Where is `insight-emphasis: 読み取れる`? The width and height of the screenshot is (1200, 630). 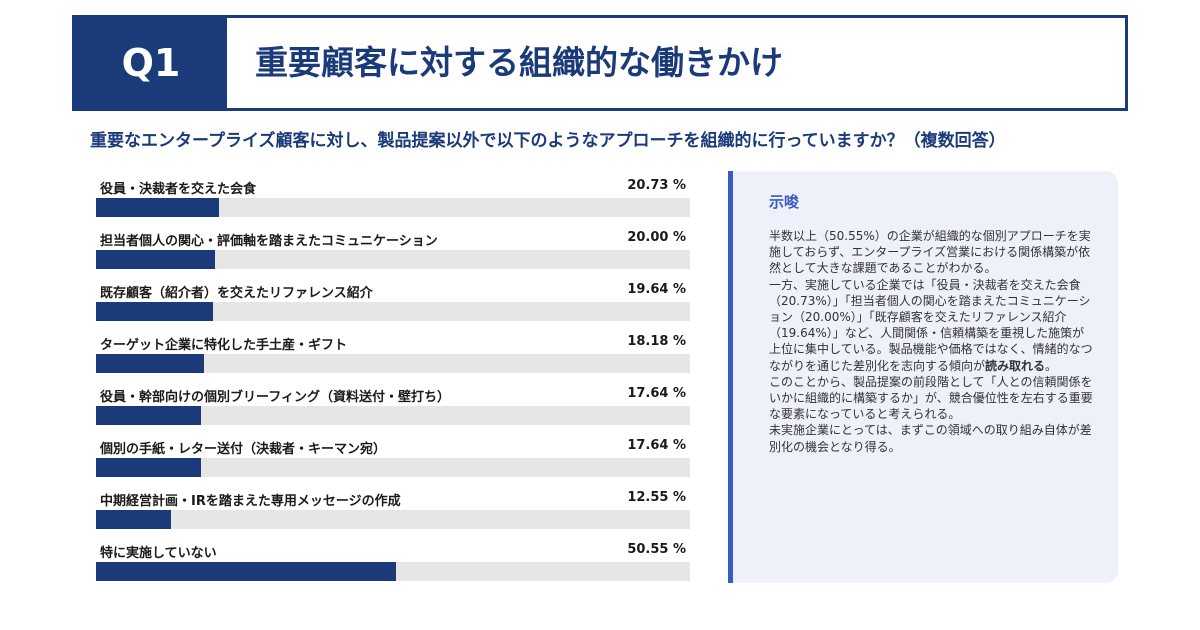
insight-emphasis: 読み取れる is located at coordinates (1015, 365).